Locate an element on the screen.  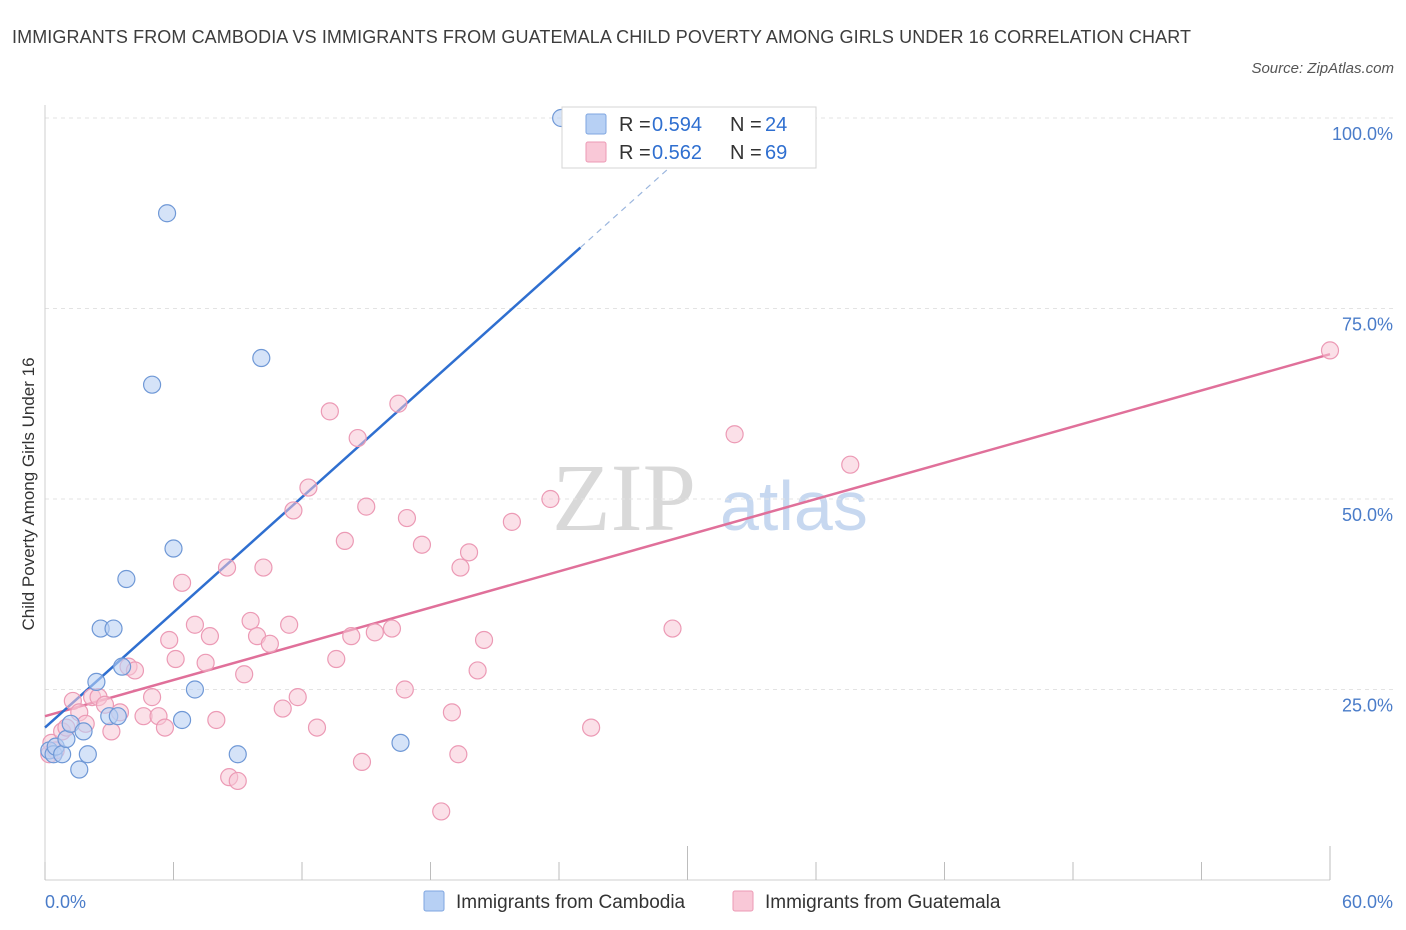
legend-r-cambodia: 0.594 is located at coordinates (677, 125).